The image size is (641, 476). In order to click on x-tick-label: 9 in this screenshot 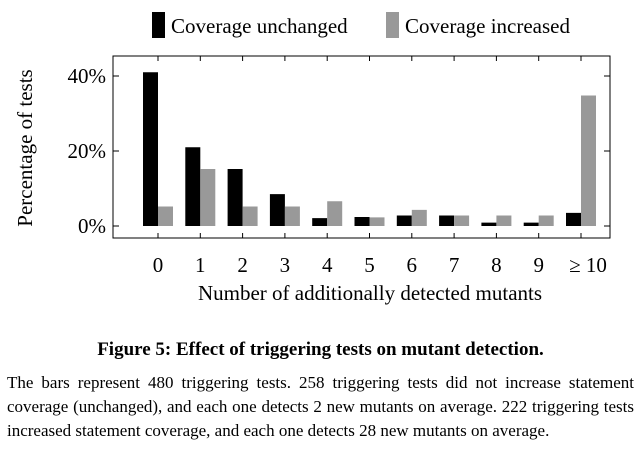, I will do `click(538, 265)`.